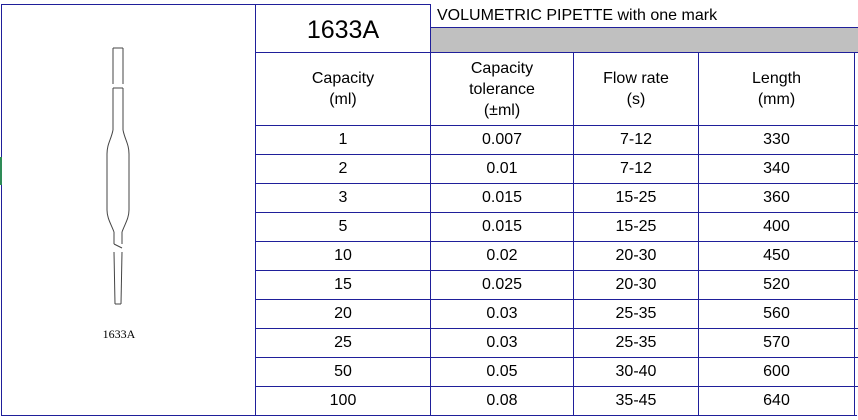  Describe the element at coordinates (343, 285) in the screenshot. I see `cell-capacity: 15` at that location.